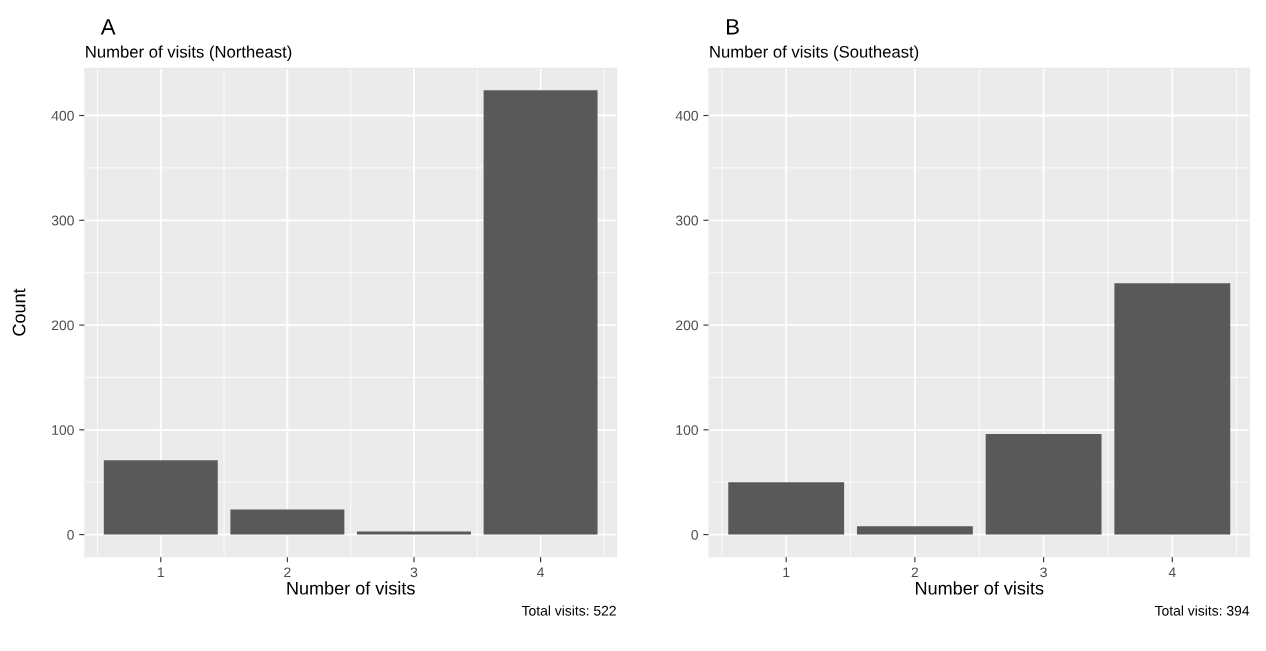  Describe the element at coordinates (1202, 610) in the screenshot. I see `text: Total visits: 394` at that location.